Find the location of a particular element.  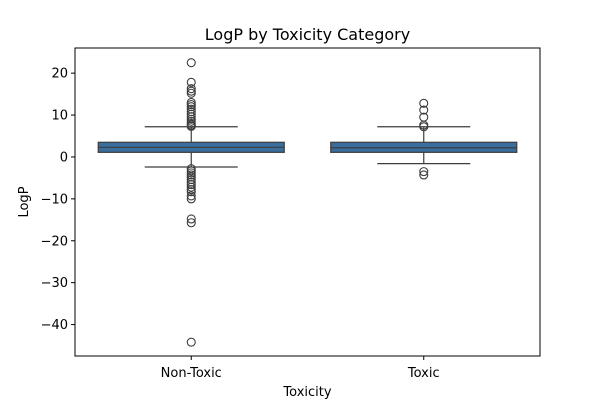

y-tick-label: 0 is located at coordinates (64, 157).